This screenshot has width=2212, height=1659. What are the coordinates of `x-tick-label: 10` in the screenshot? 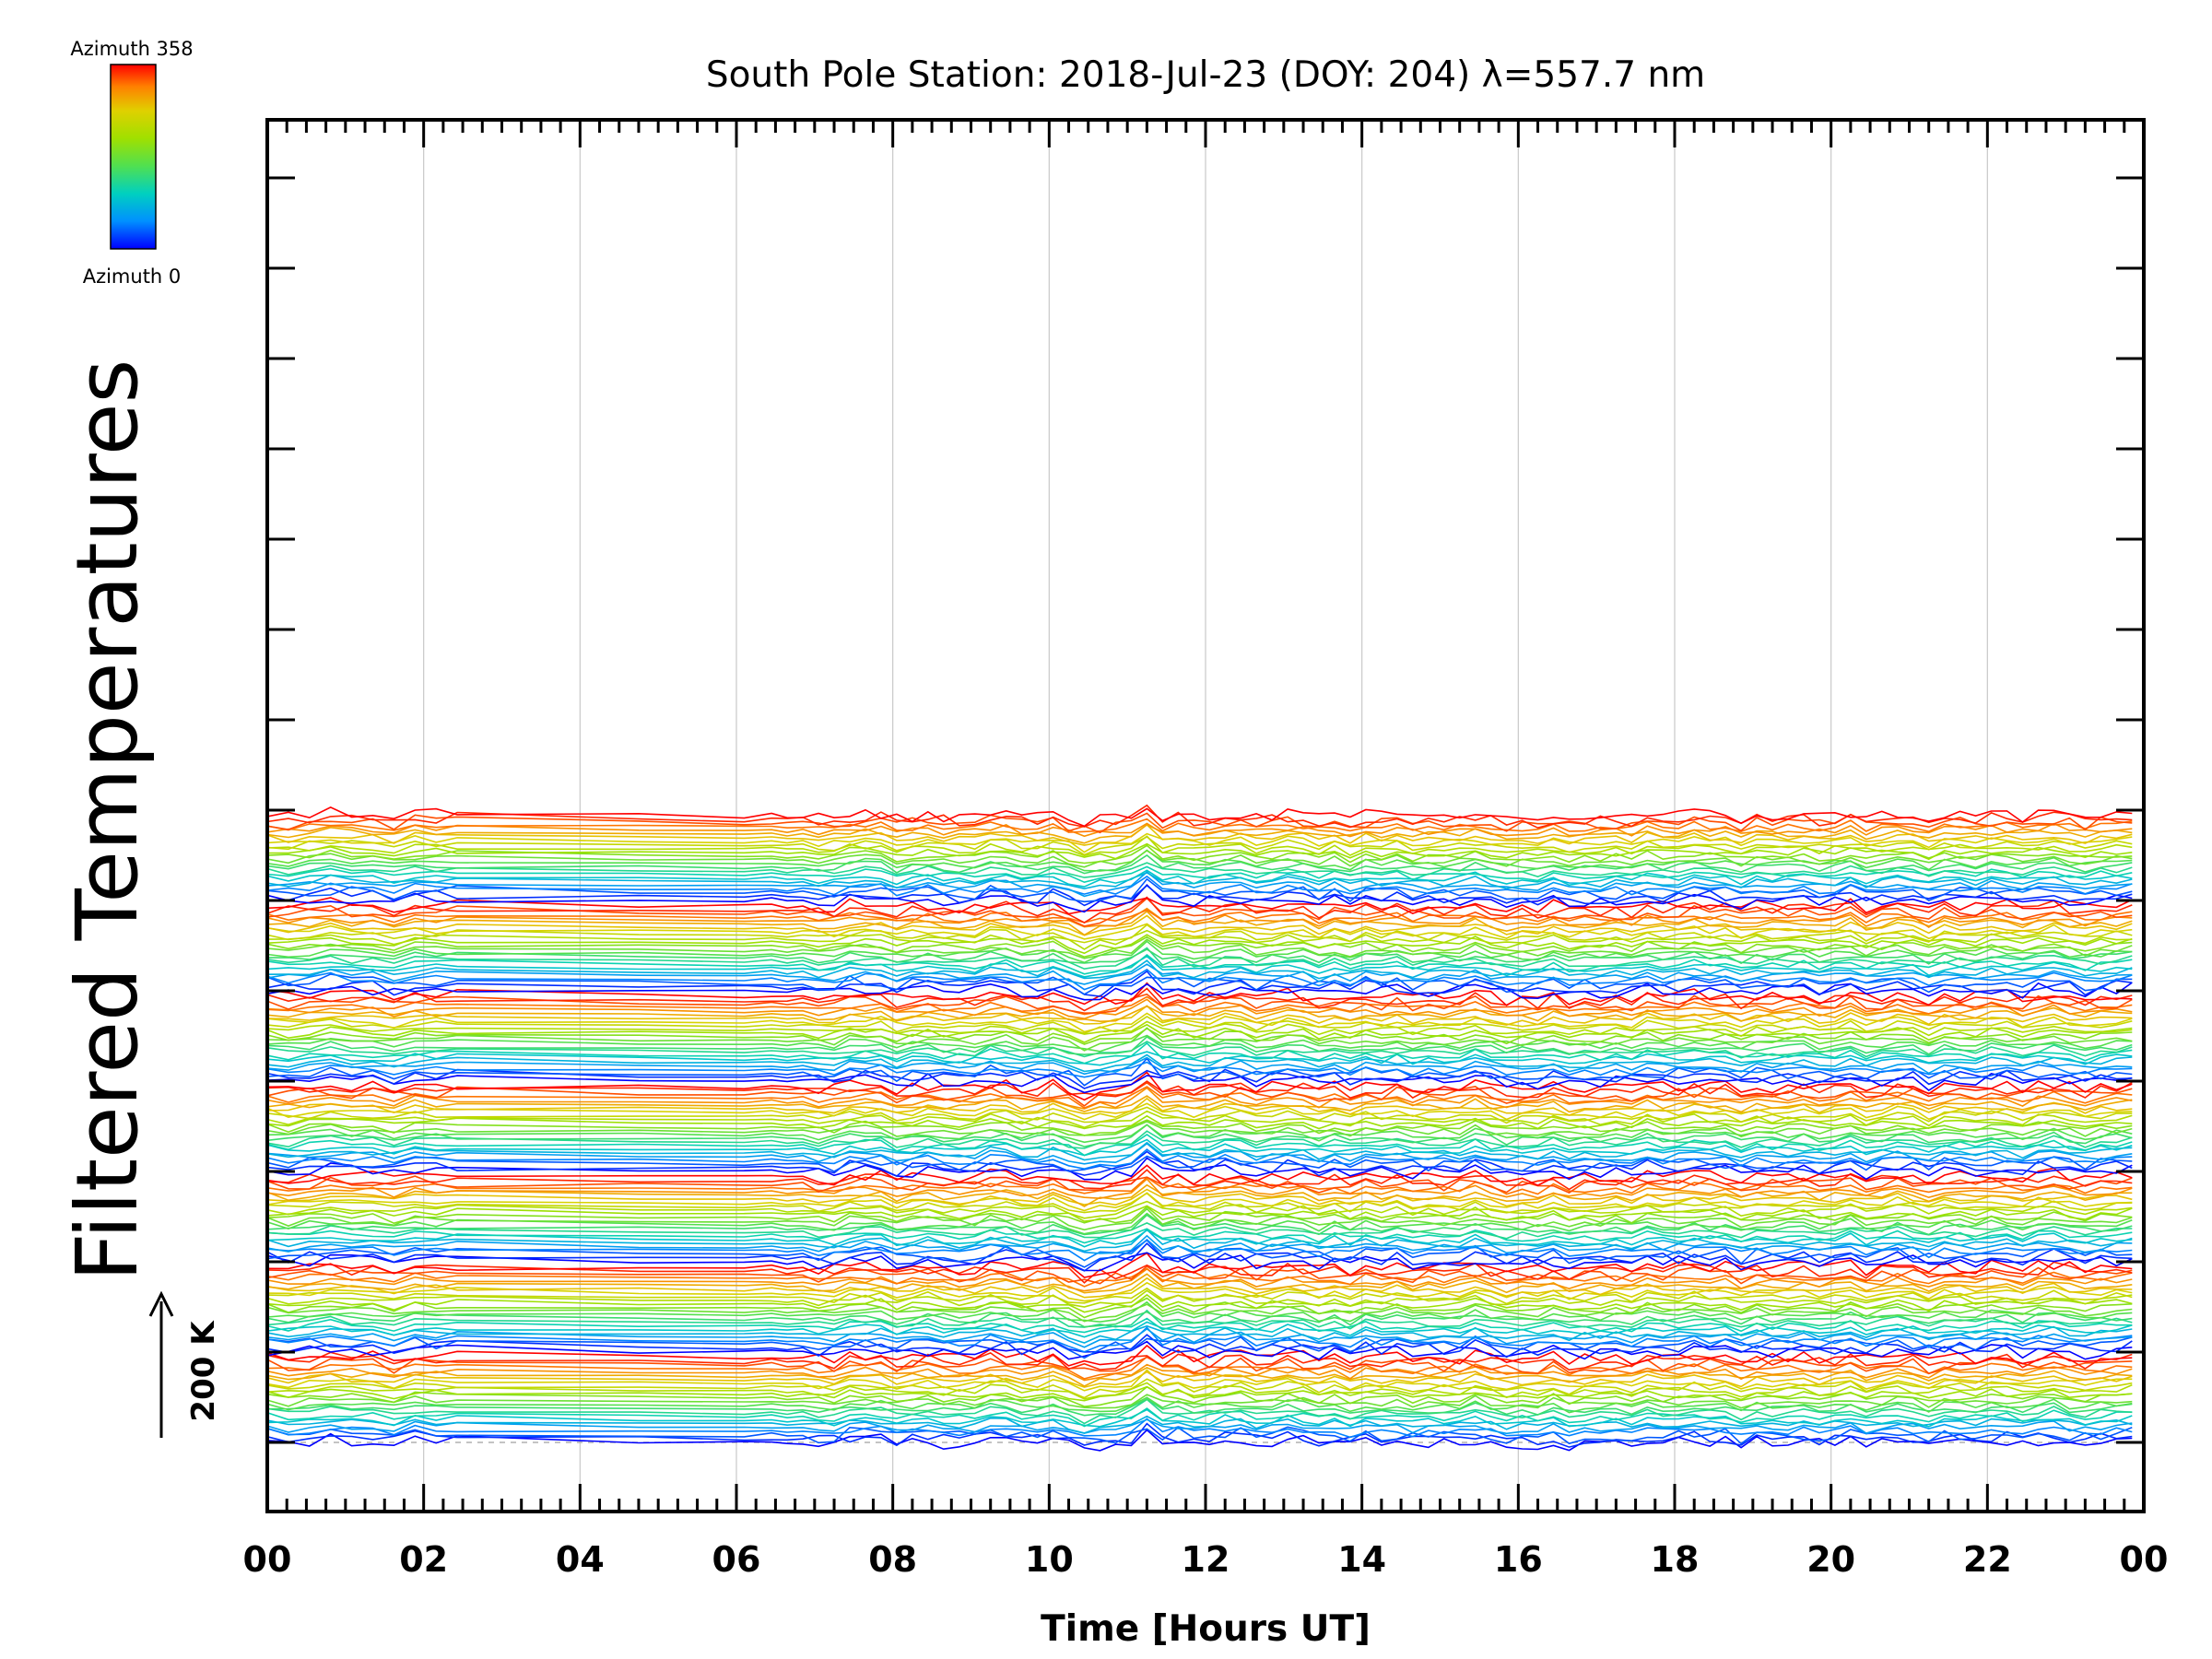 It's located at (1049, 1559).